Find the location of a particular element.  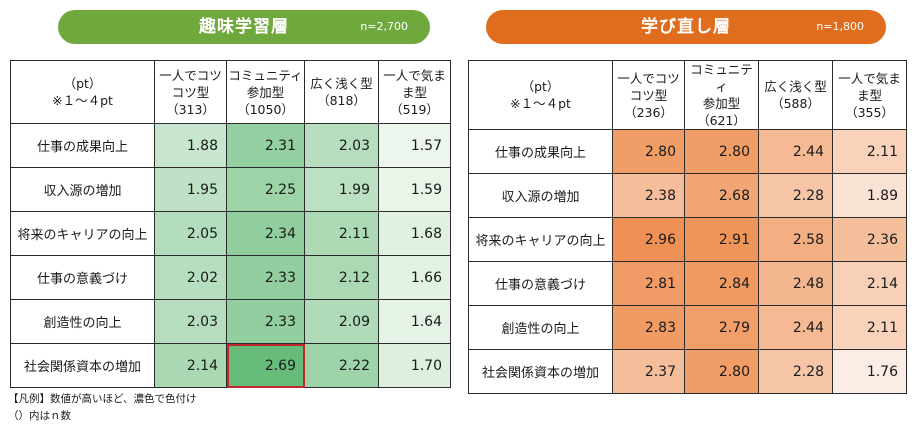

value-cell: 2.33 is located at coordinates (265, 277).